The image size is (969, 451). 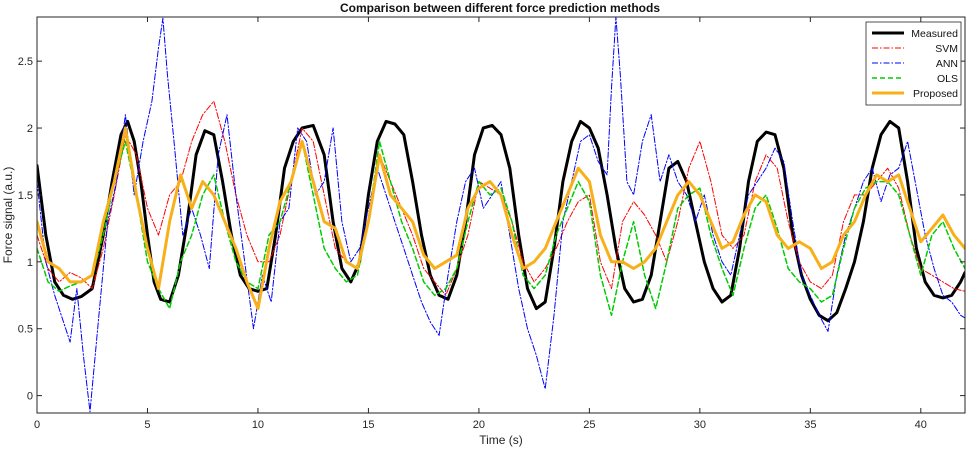 I want to click on y-tick-label: 2, so click(x=30, y=129).